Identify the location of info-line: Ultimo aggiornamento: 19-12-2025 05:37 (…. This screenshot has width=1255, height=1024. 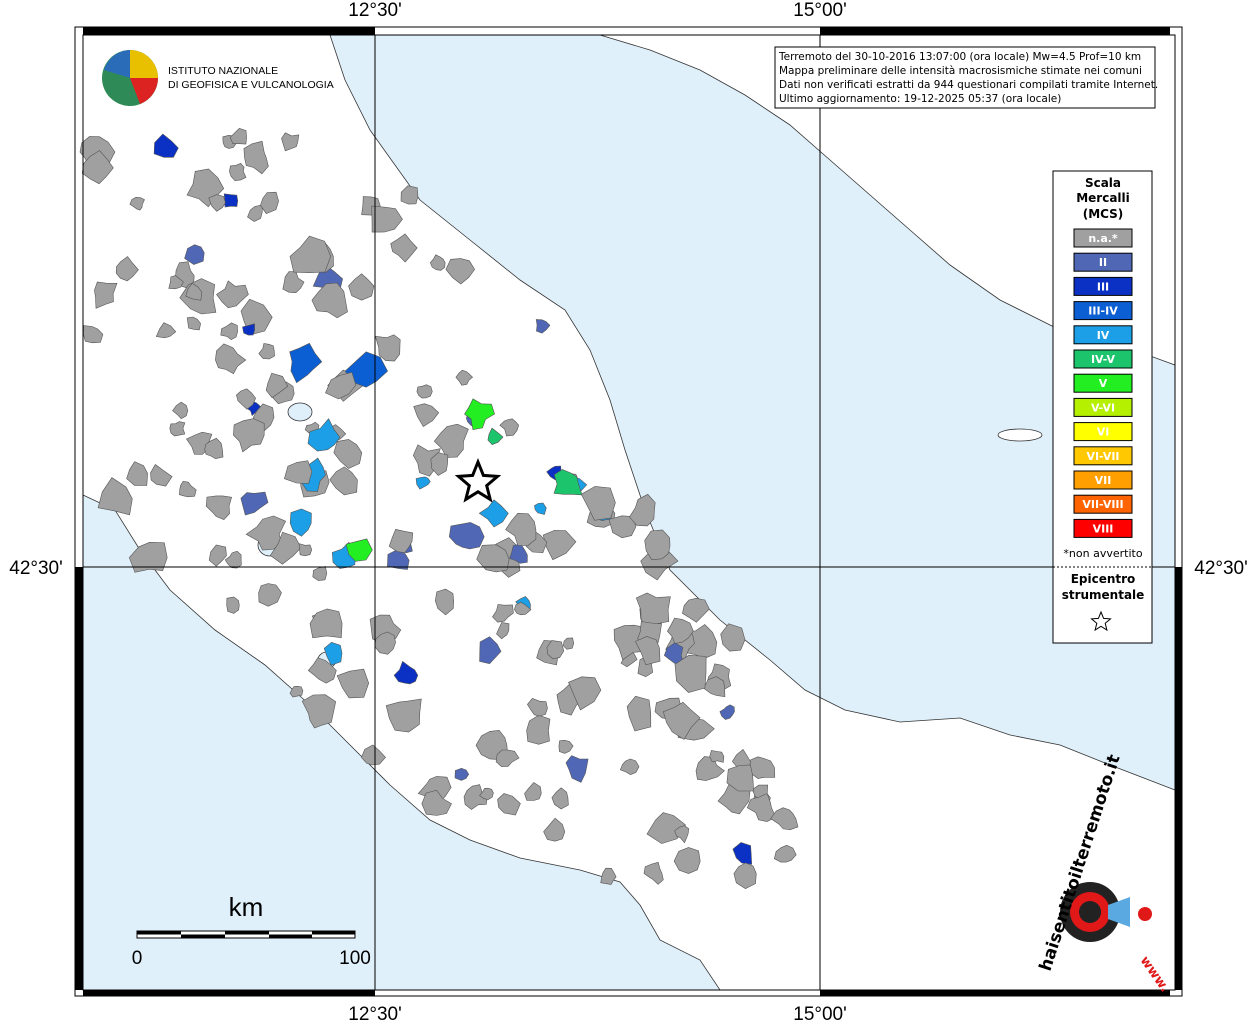
(920, 99).